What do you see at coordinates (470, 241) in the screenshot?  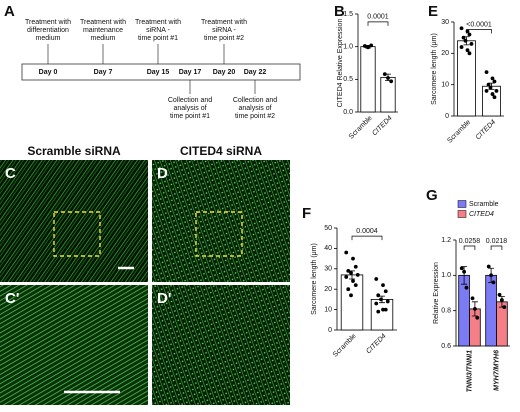 I see `p-value: 0.0258` at bounding box center [470, 241].